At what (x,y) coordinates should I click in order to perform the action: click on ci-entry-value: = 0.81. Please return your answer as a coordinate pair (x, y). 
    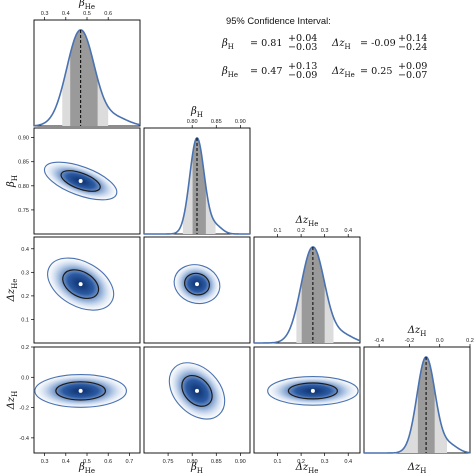
    Looking at the image, I should click on (266, 43).